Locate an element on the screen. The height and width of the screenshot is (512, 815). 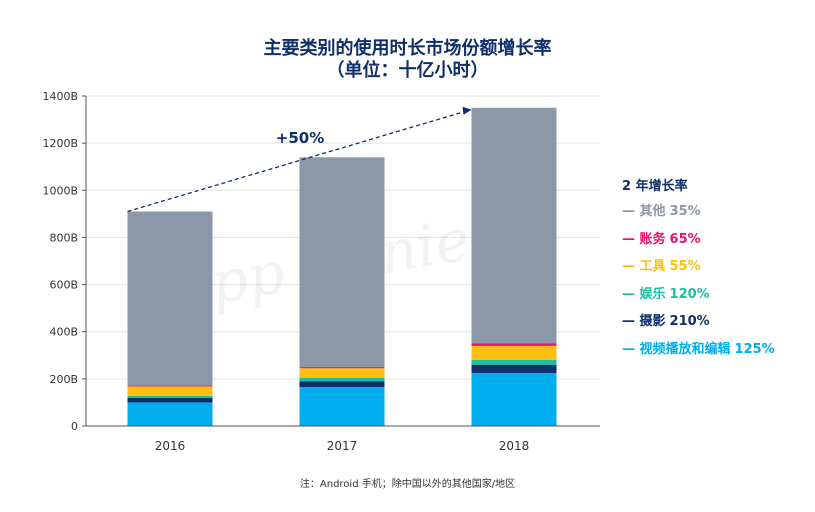
y-tick-label: 400B is located at coordinates (63, 332).